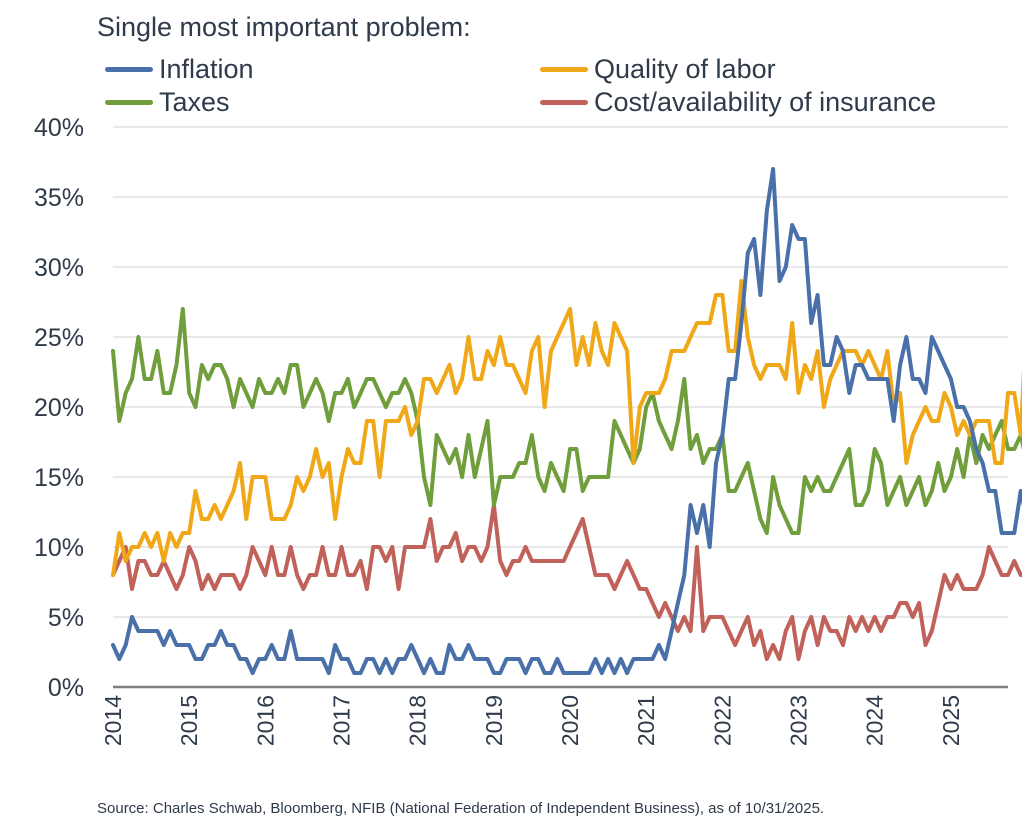 This screenshot has height=836, width=1022. Describe the element at coordinates (875, 720) in the screenshot. I see `x-tick-label: 2024` at that location.